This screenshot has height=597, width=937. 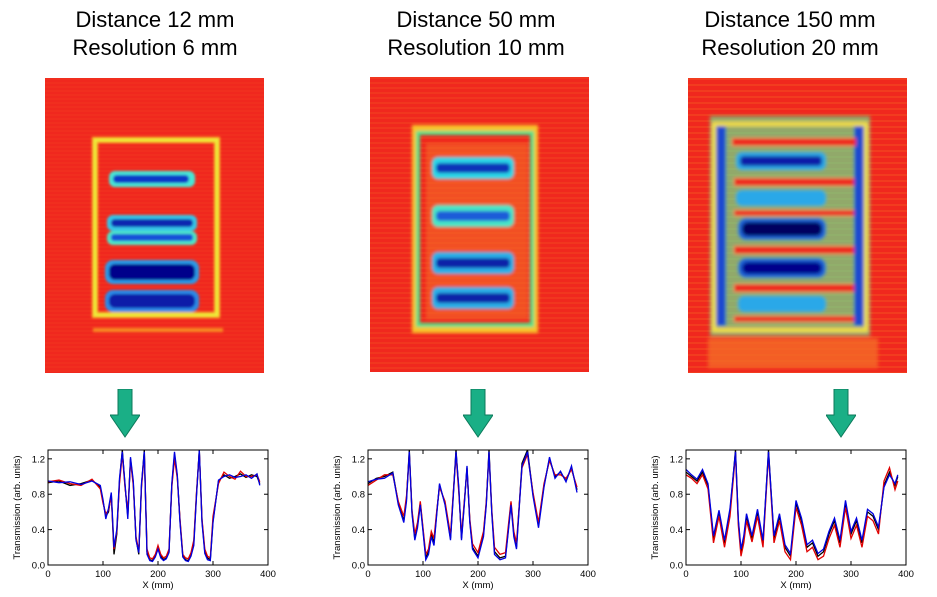 I want to click on panel-3-title-line2: Resolution 20 mm, so click(x=790, y=47).